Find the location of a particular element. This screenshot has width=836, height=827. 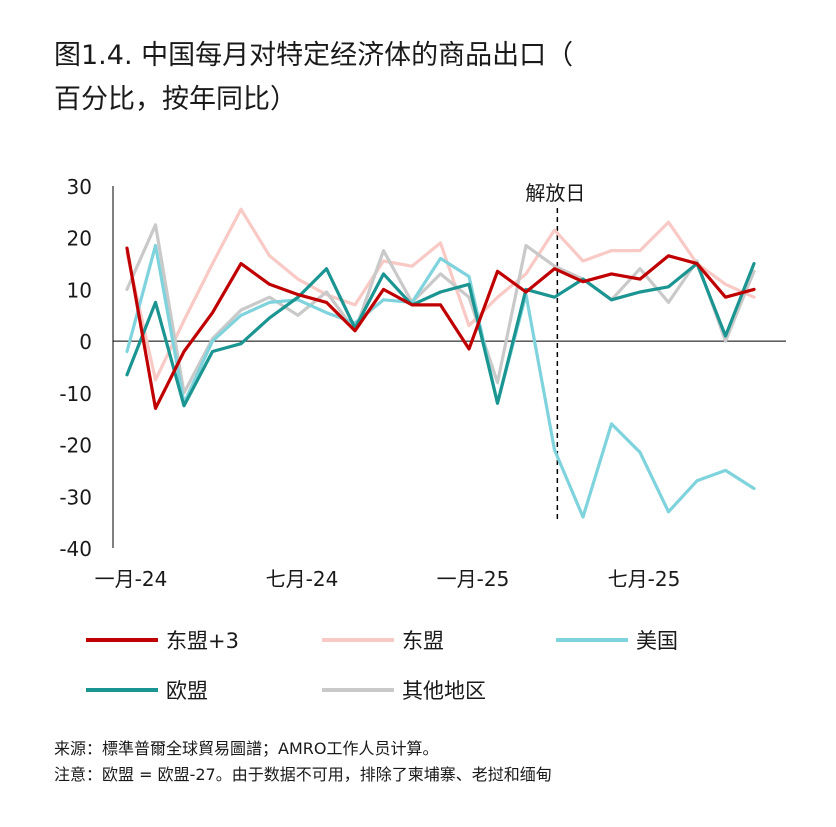

chart-title: 图1.4. 中国每月对特定经济体的商品出口（ 百分比，按年同比） is located at coordinates (404, 78).